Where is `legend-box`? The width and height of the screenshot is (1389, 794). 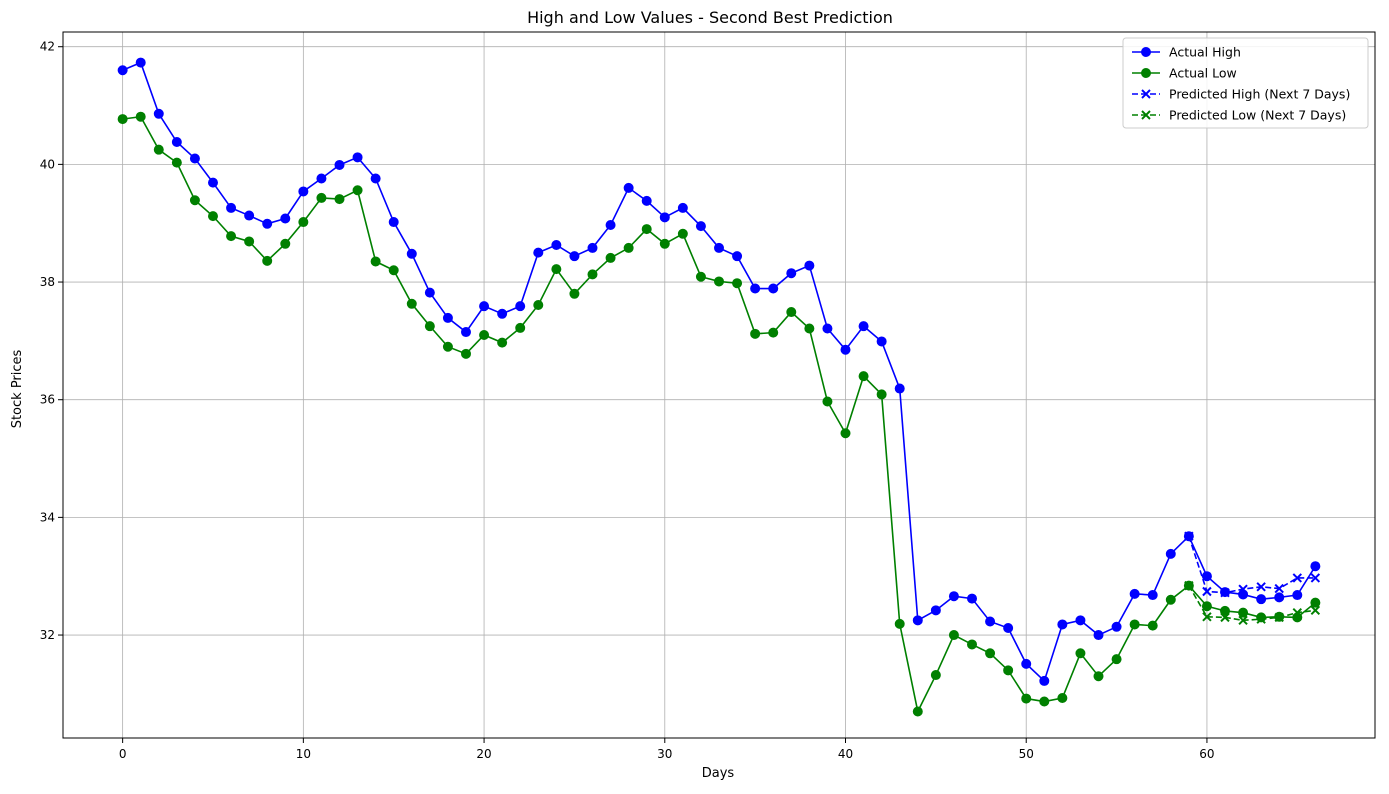 legend-box is located at coordinates (1245, 83).